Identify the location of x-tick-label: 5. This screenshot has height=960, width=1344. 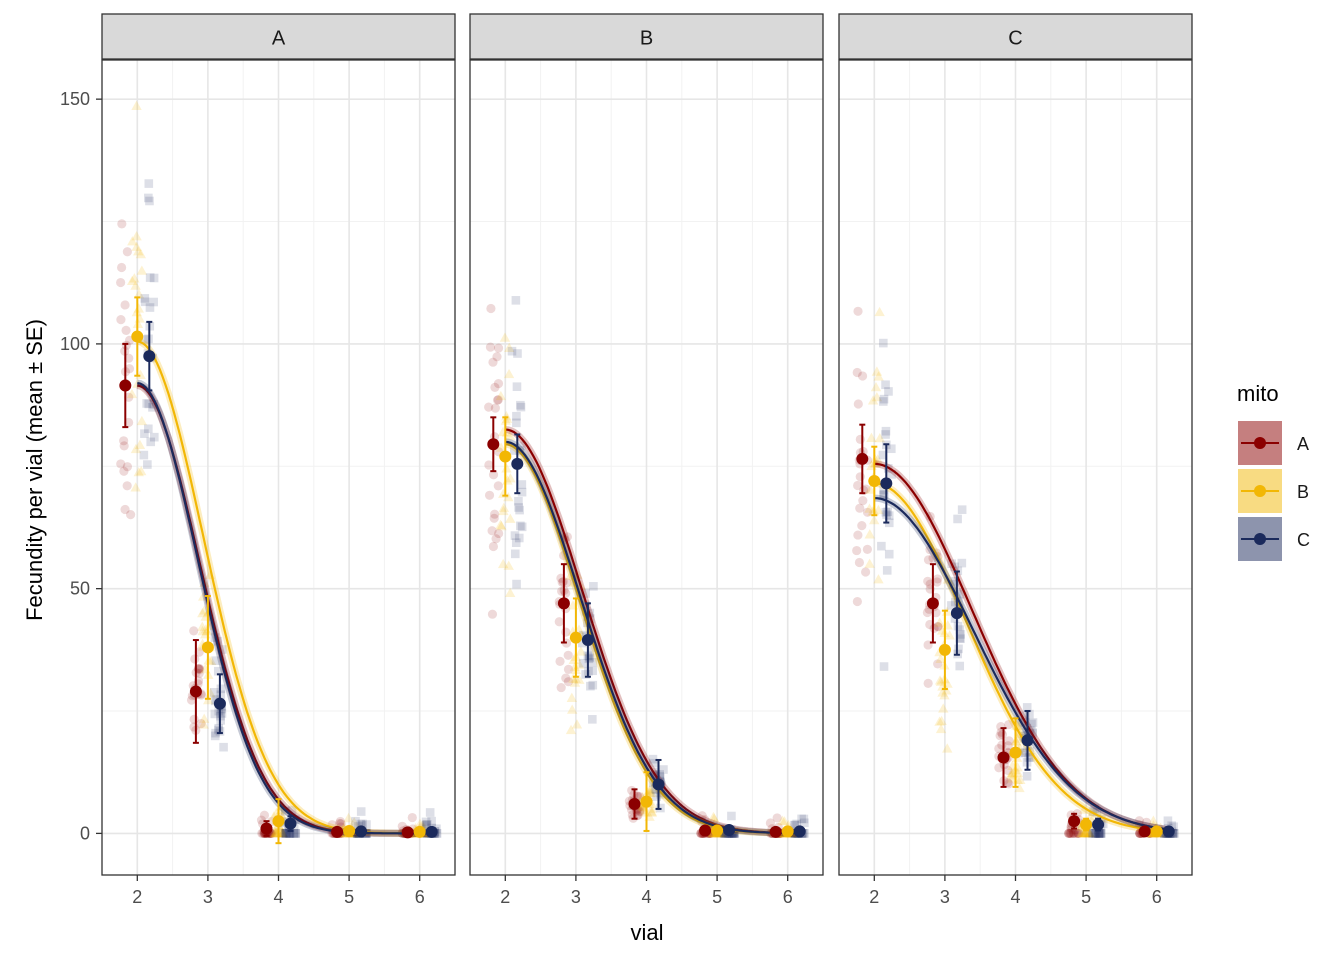
(1086, 897).